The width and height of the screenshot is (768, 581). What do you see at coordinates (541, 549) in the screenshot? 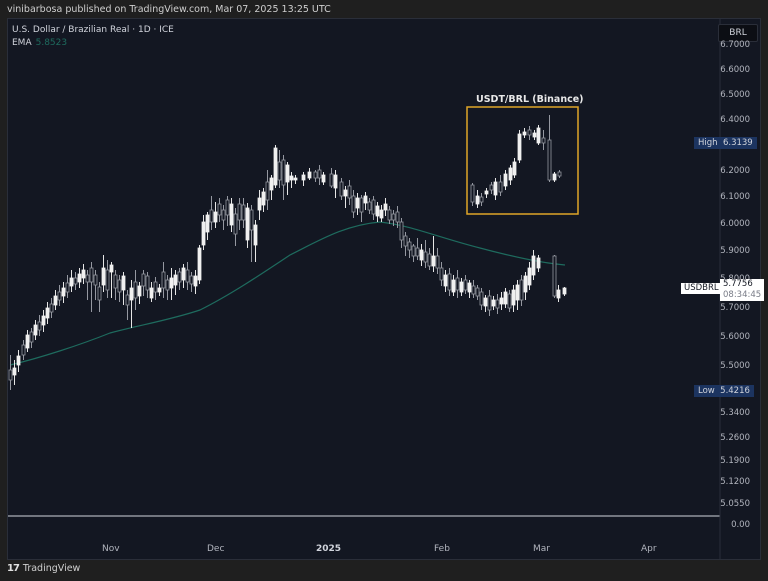
I see `time-tick: Mar` at bounding box center [541, 549].